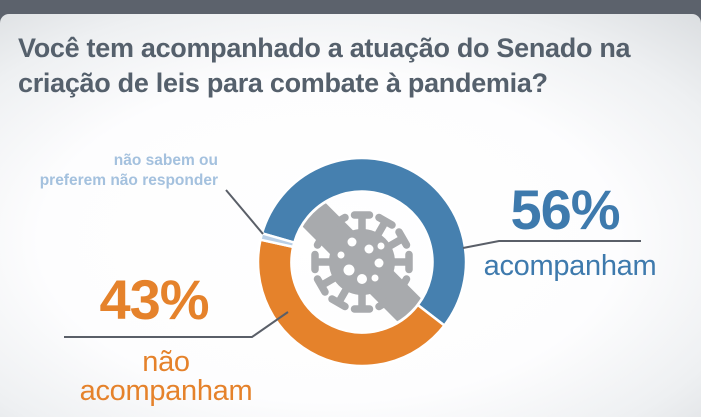  Describe the element at coordinates (565, 209) in the screenshot. I see `label-acompanham-pct: 56%` at that location.